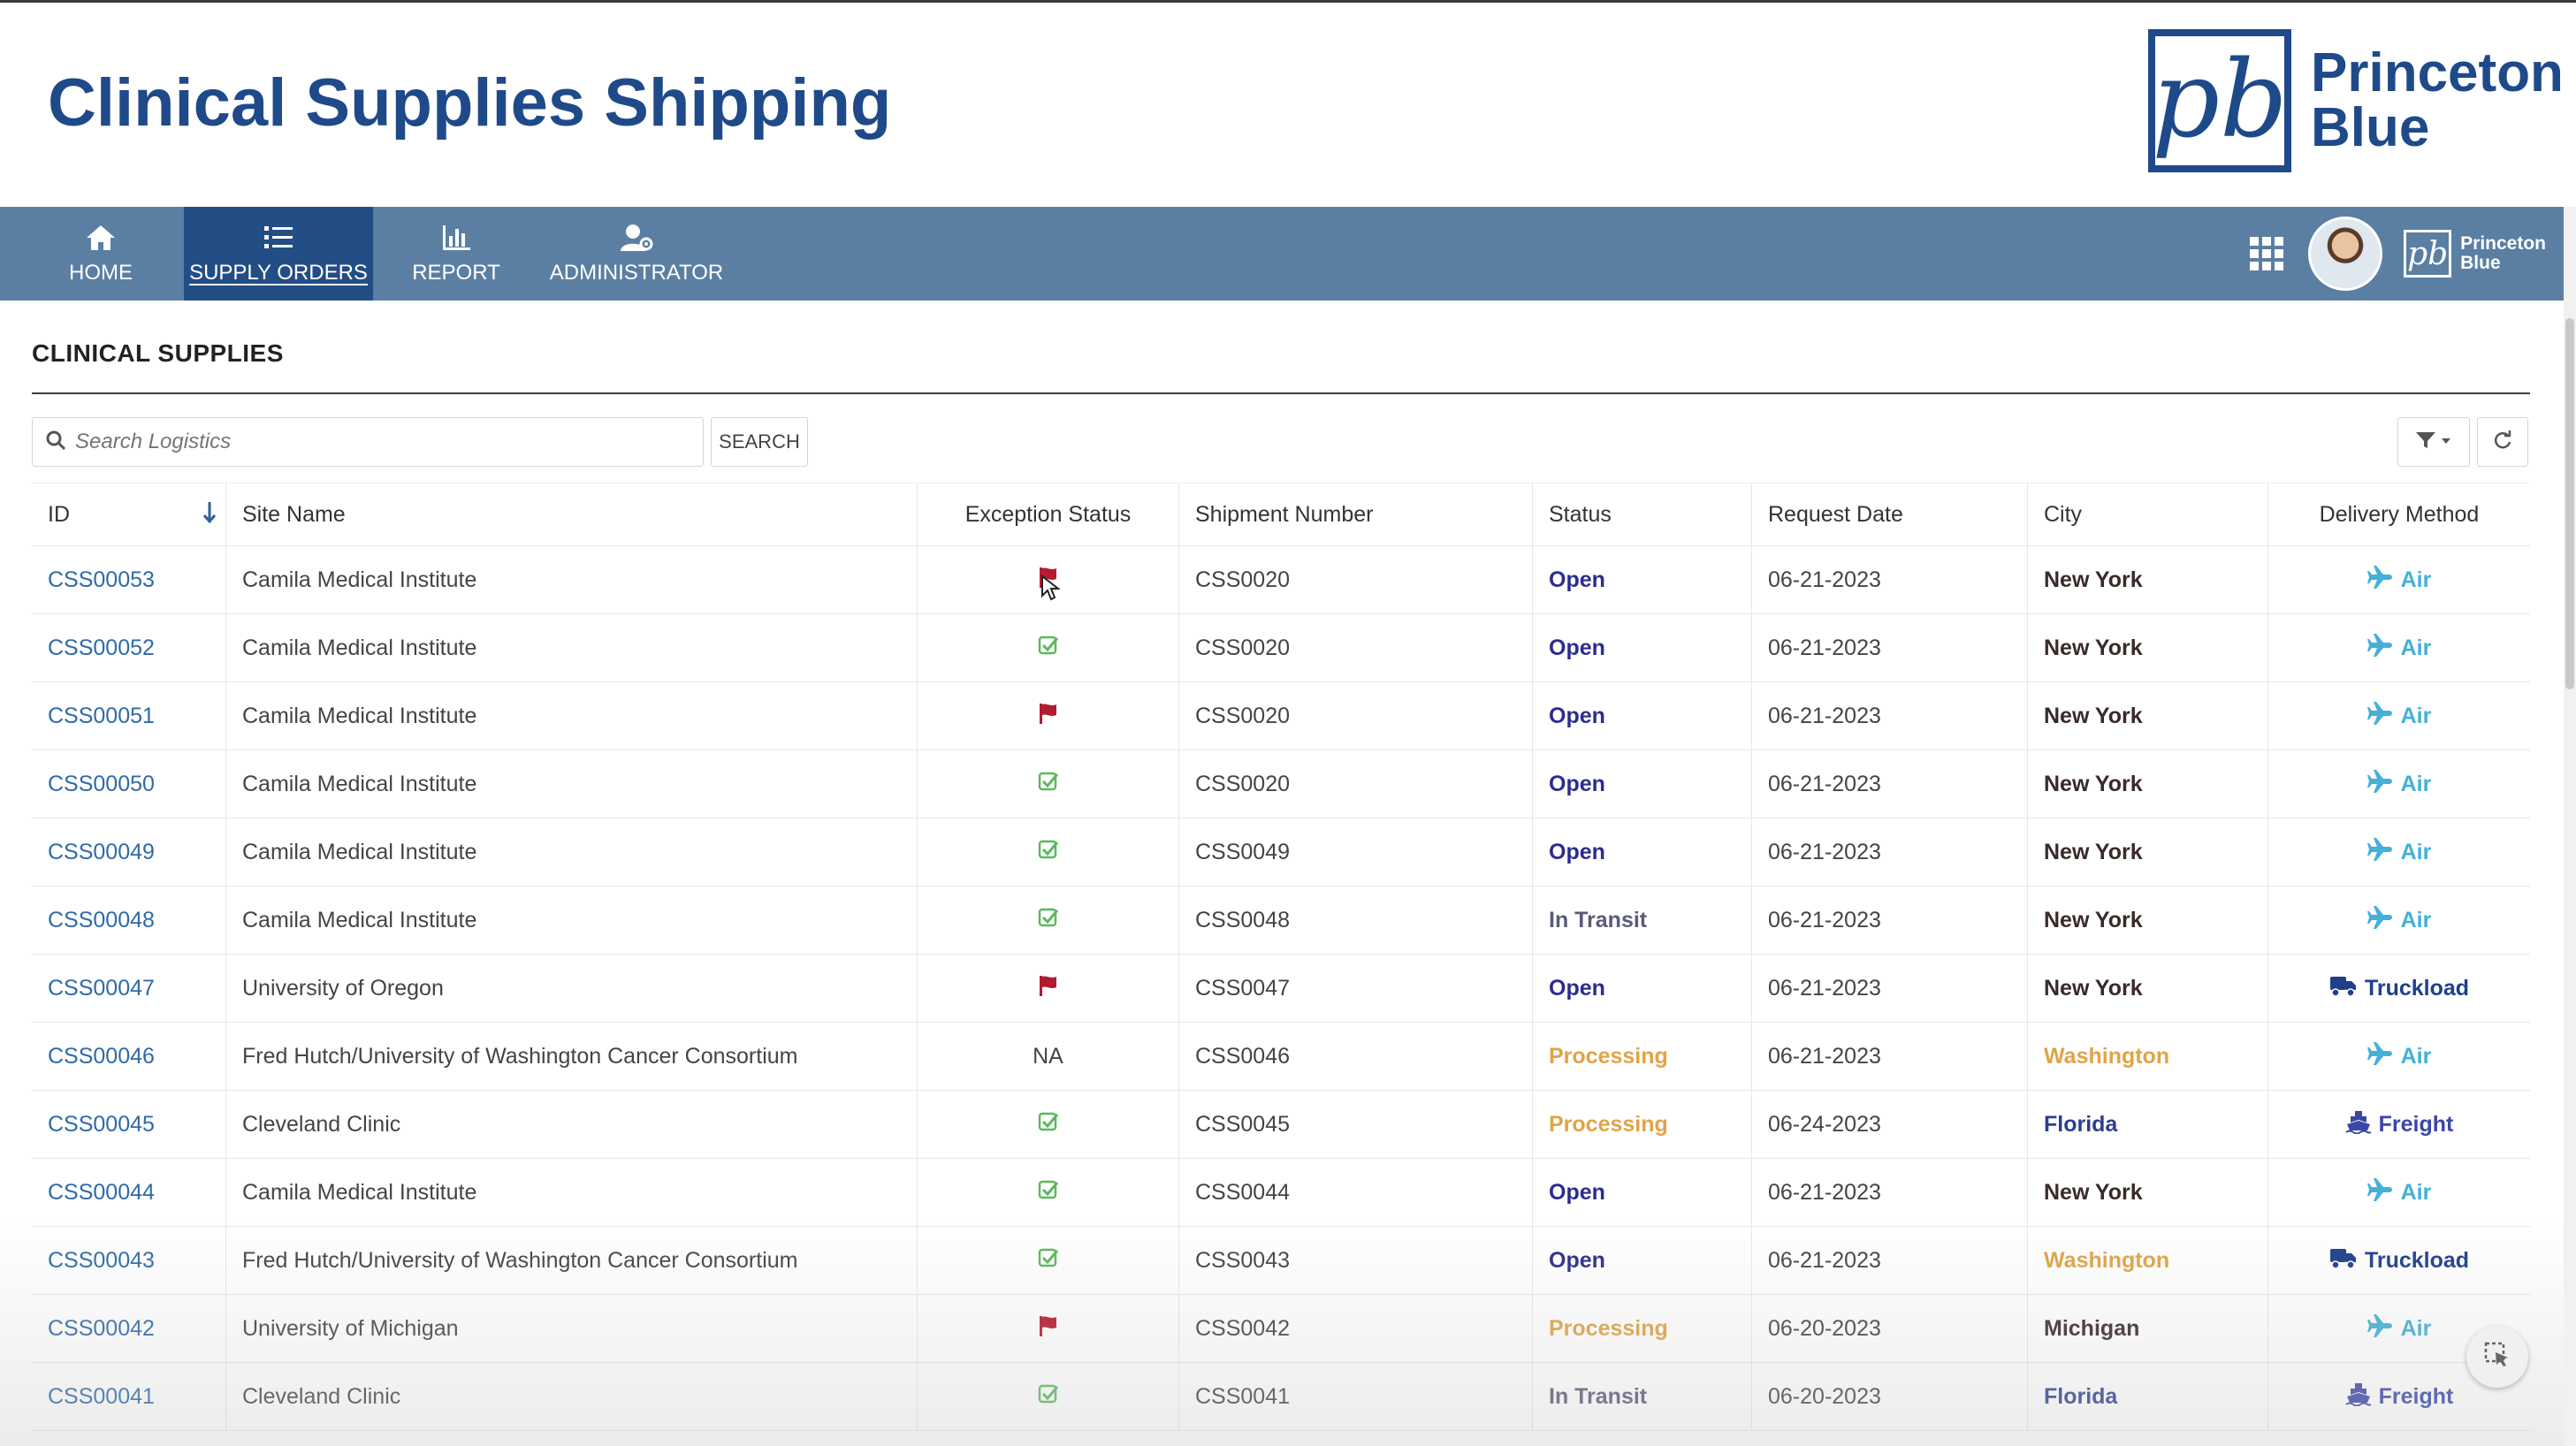 This screenshot has height=1446, width=2576. Describe the element at coordinates (101, 579) in the screenshot. I see `order-id-link: CSS00053` at that location.